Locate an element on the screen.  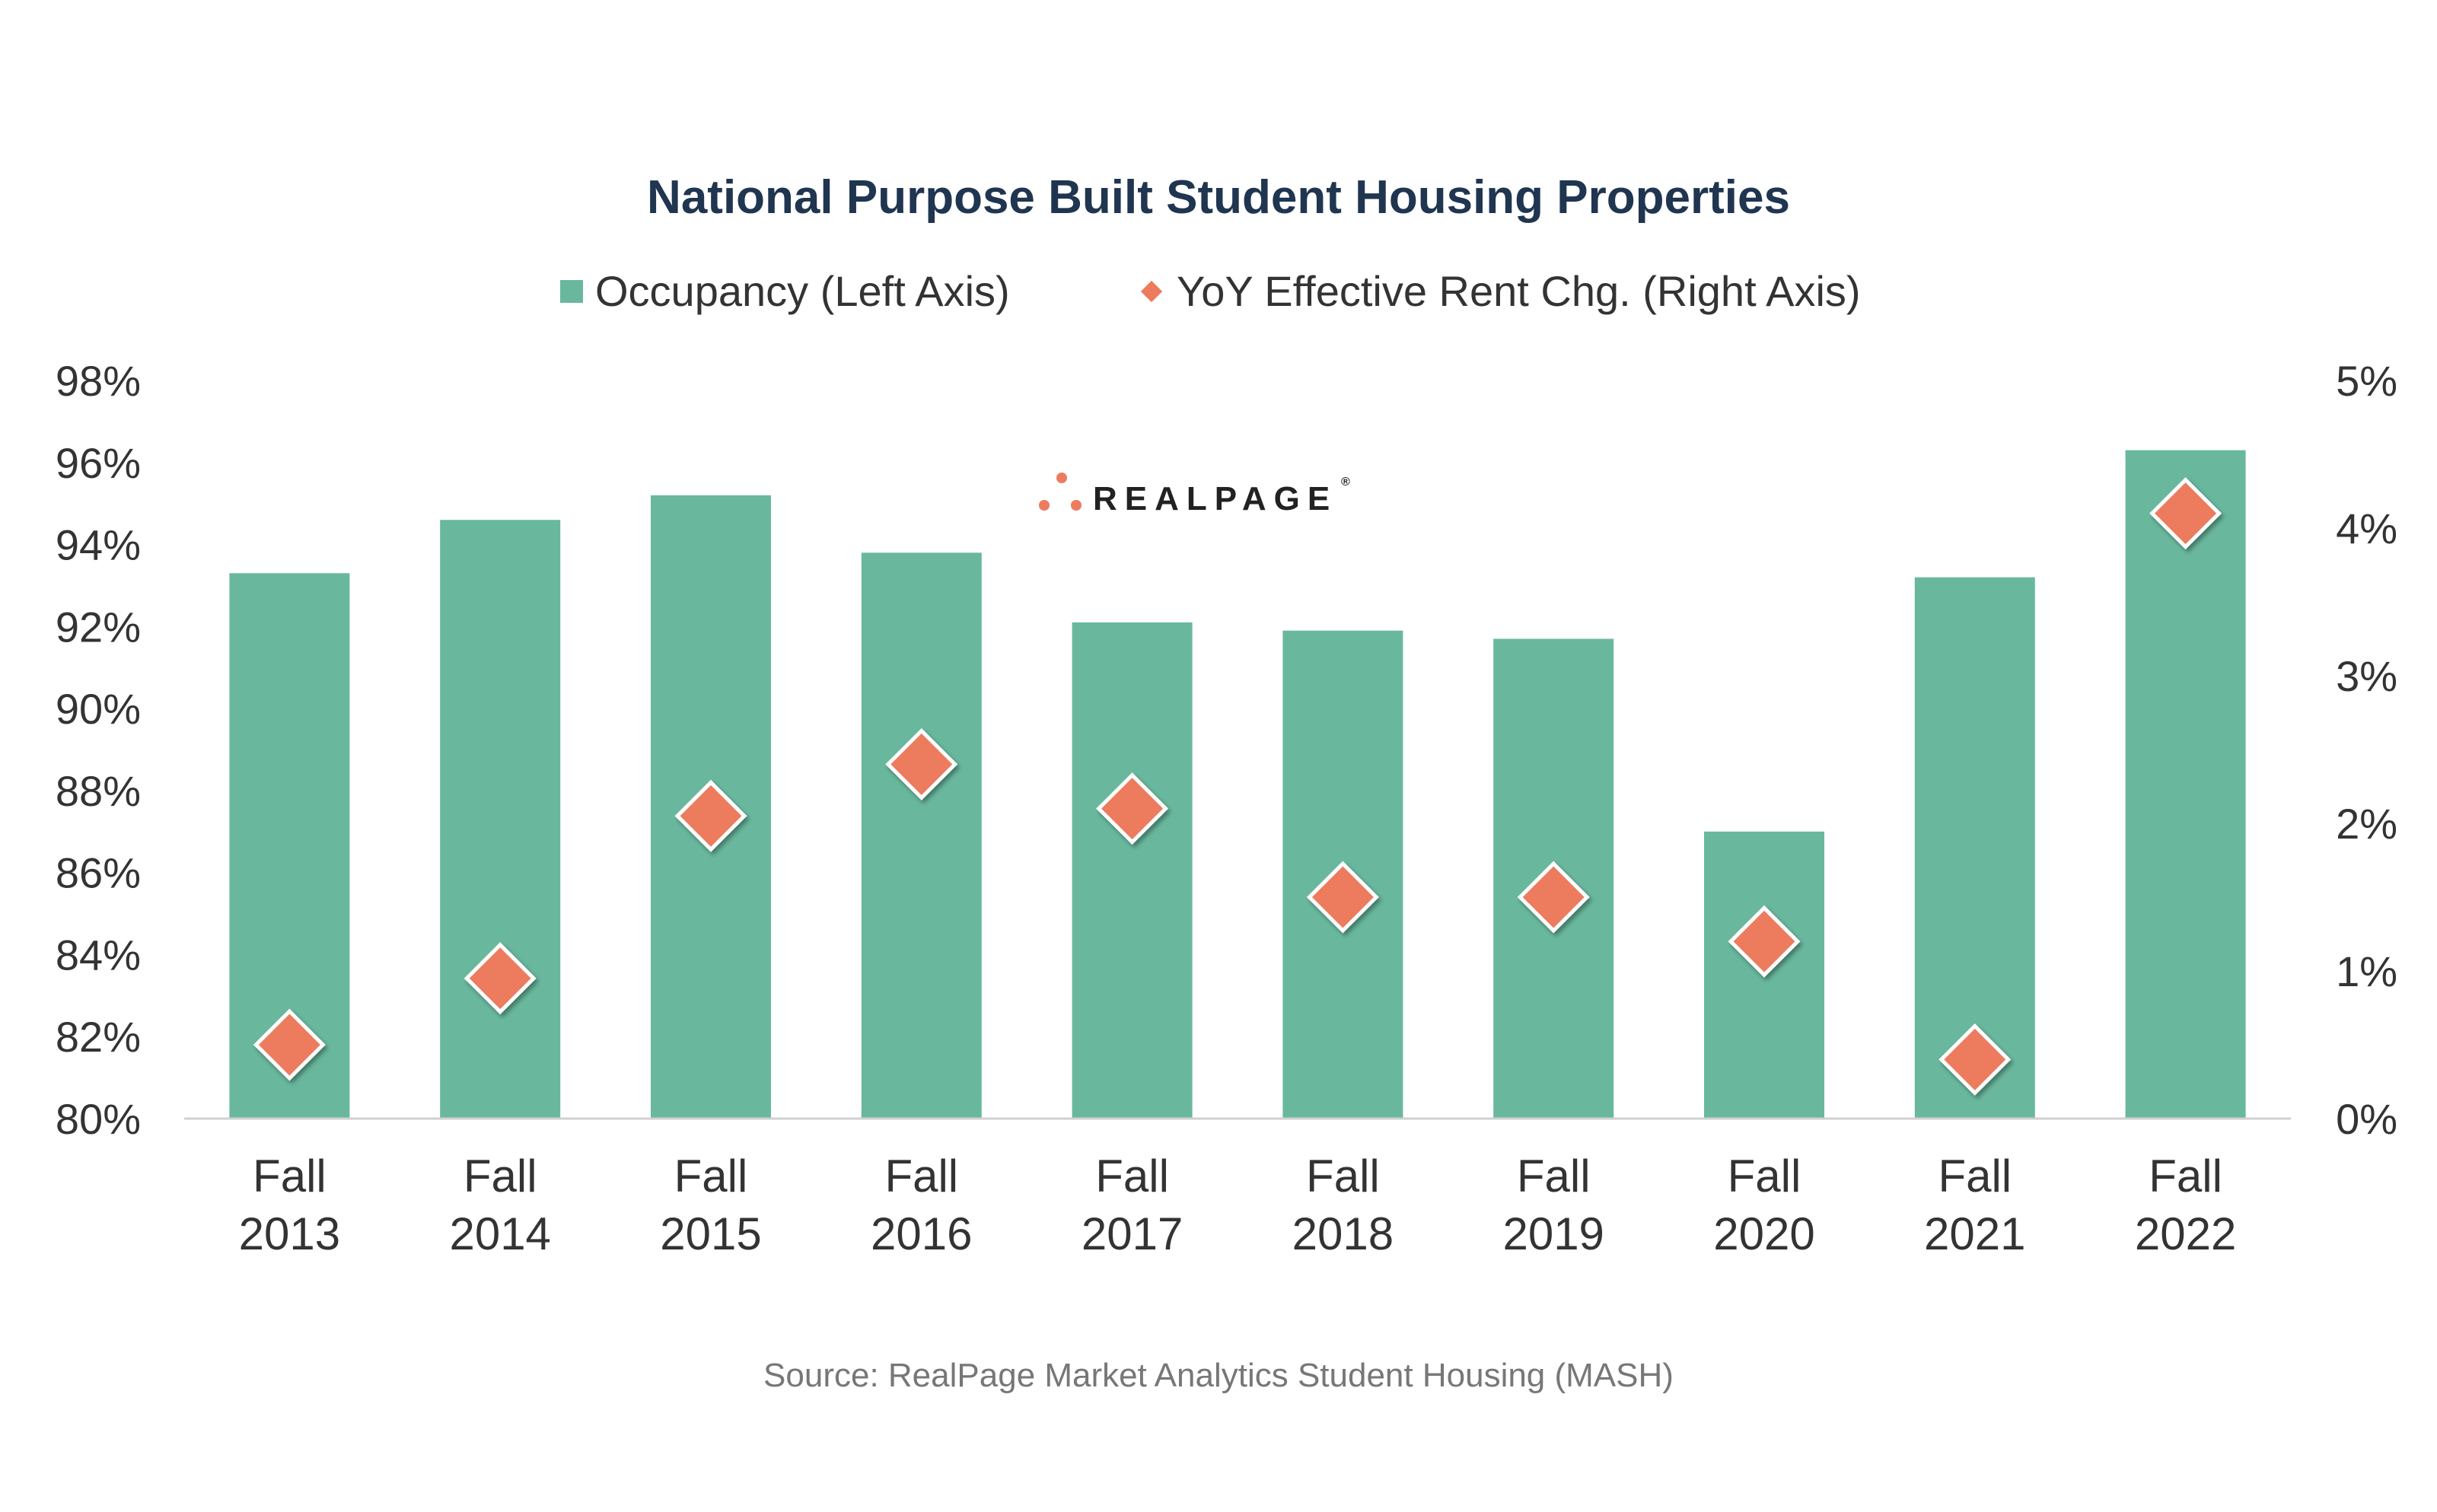
legend-label-rent-change: YoY Effective Rent Chg. (Right Axis) is located at coordinates (1519, 291).